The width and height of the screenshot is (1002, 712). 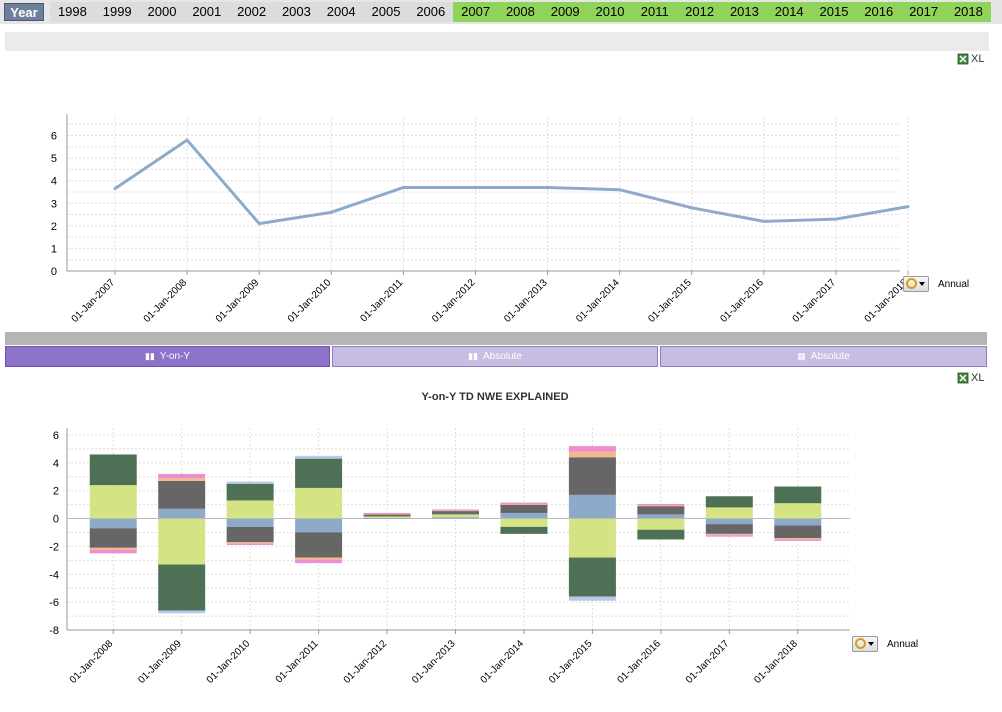 I want to click on tab-absolute-table: ▦ Absolute, so click(x=823, y=356).